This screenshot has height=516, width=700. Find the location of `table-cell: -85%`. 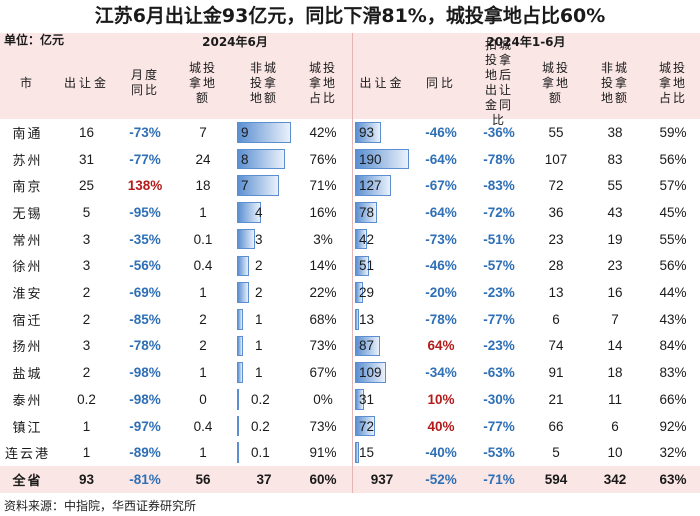

table-cell: -85% is located at coordinates (145, 319).